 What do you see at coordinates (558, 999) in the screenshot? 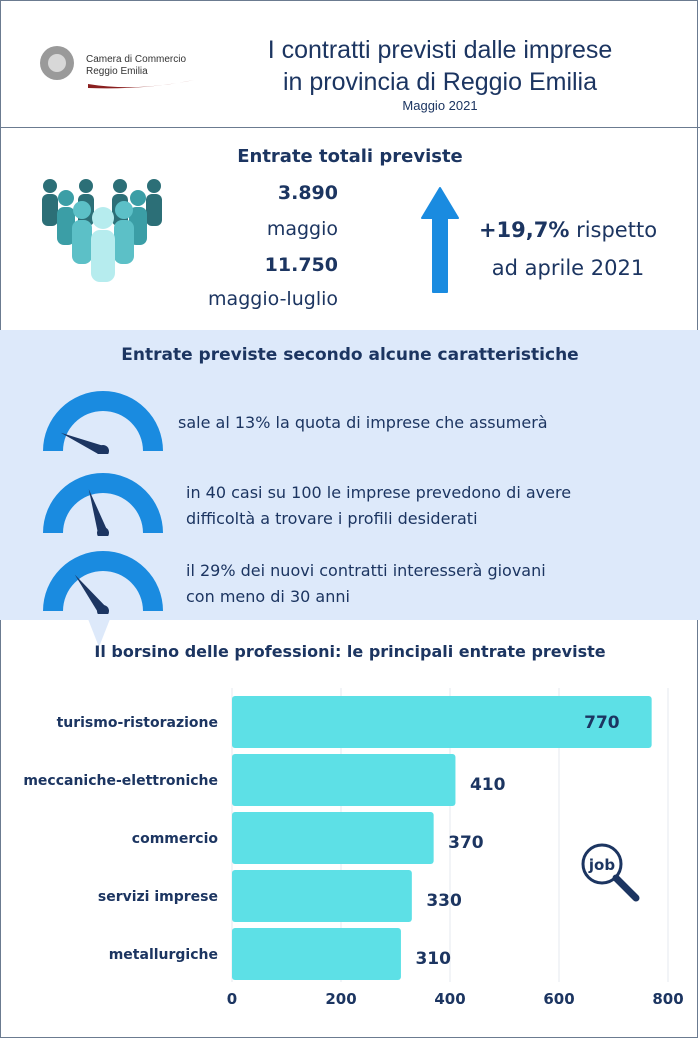
I see `x-tick-label: 600` at bounding box center [558, 999].